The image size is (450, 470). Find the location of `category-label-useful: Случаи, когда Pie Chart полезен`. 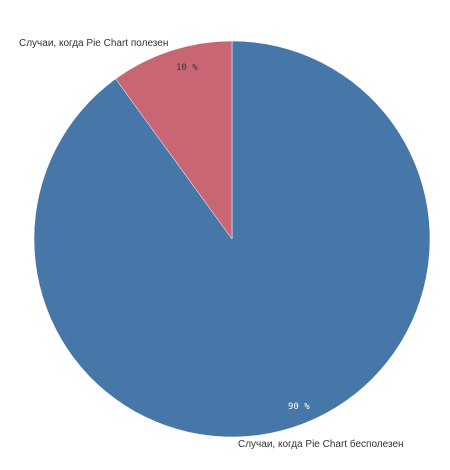

category-label-useful: Случаи, когда Pie Chart полезен is located at coordinates (93, 43).